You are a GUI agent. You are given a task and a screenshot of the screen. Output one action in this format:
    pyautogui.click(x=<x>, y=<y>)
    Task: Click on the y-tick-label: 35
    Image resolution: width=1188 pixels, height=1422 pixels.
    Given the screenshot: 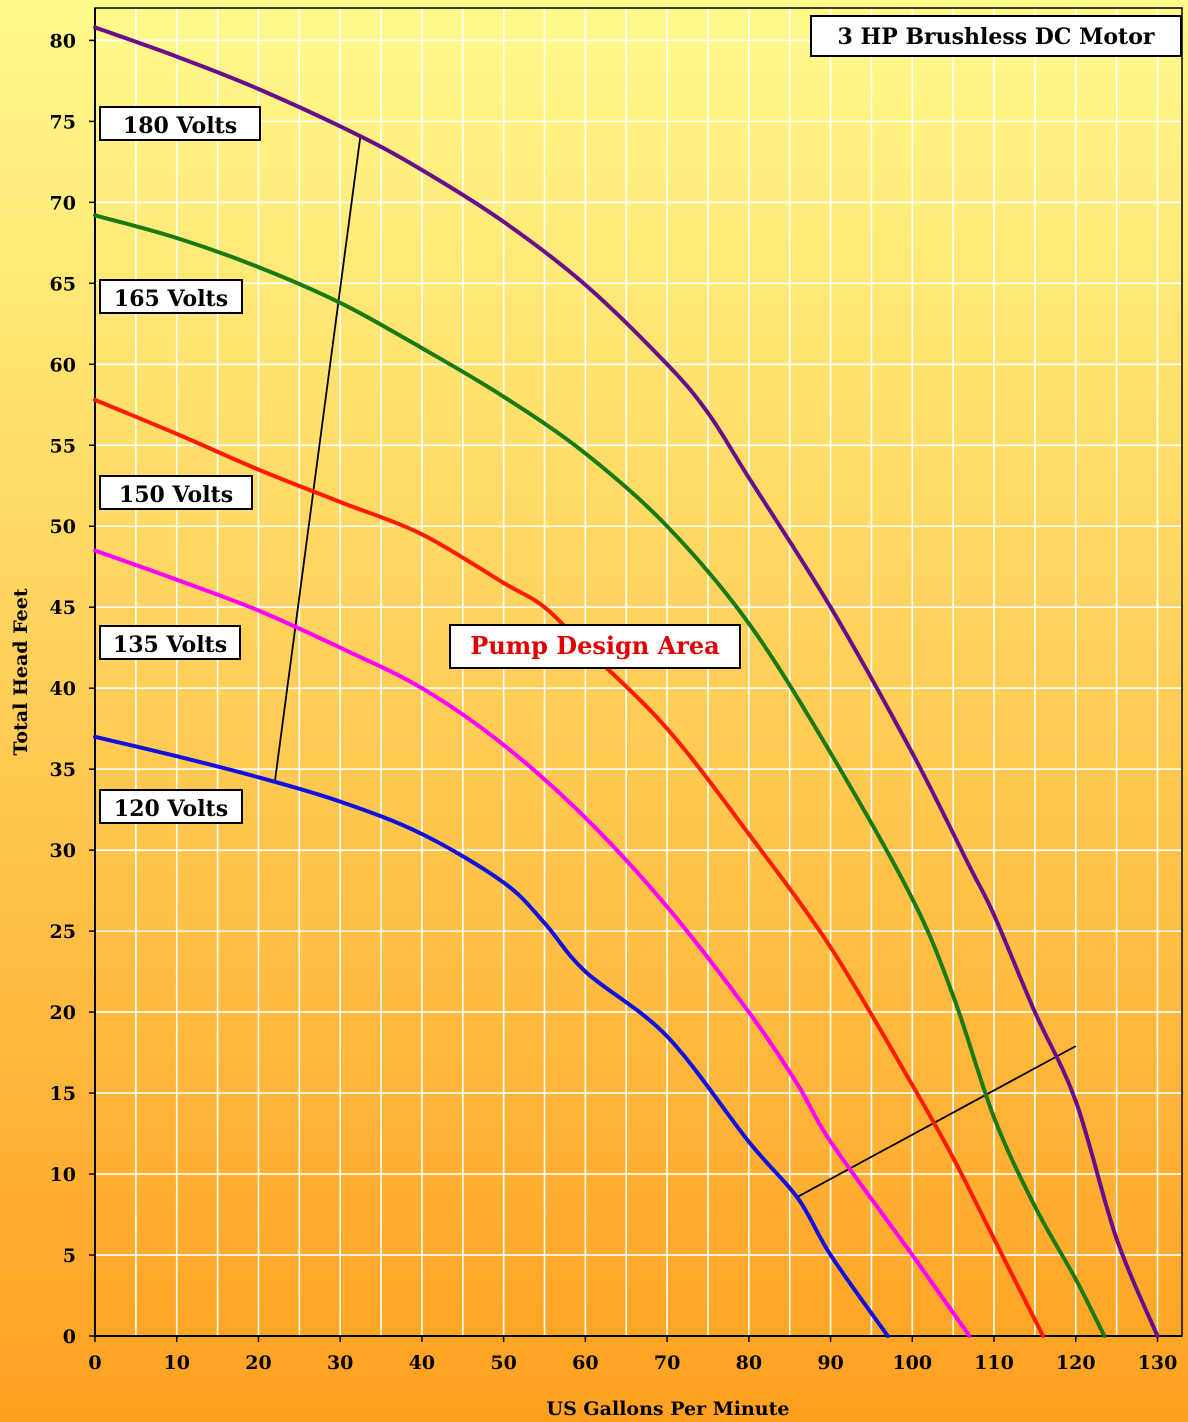 What is the action you would take?
    pyautogui.click(x=63, y=770)
    